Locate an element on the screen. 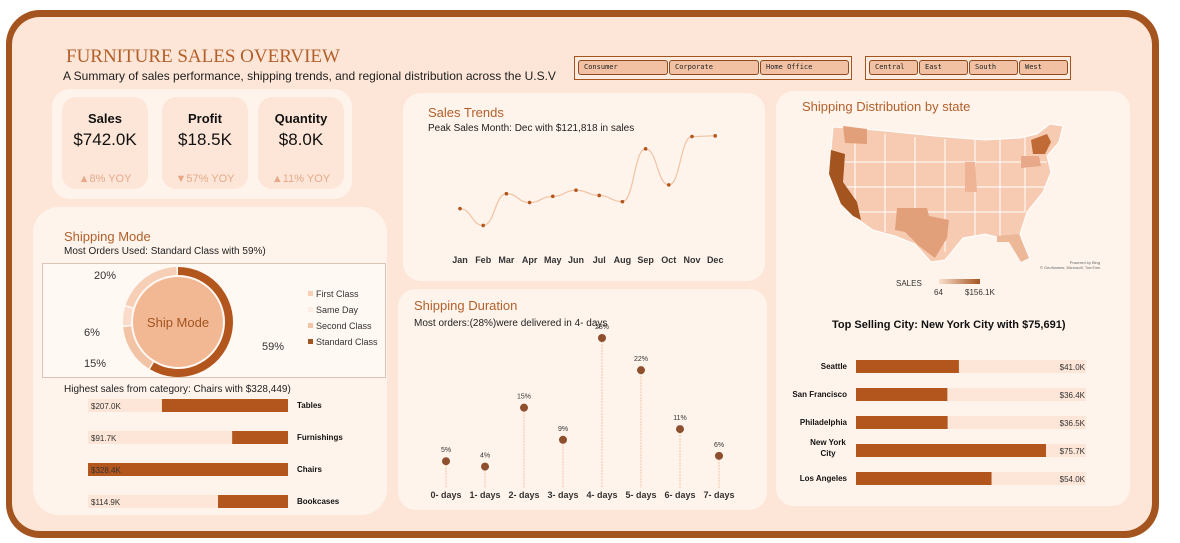  map-state-new-york is located at coordinates (1041, 144).